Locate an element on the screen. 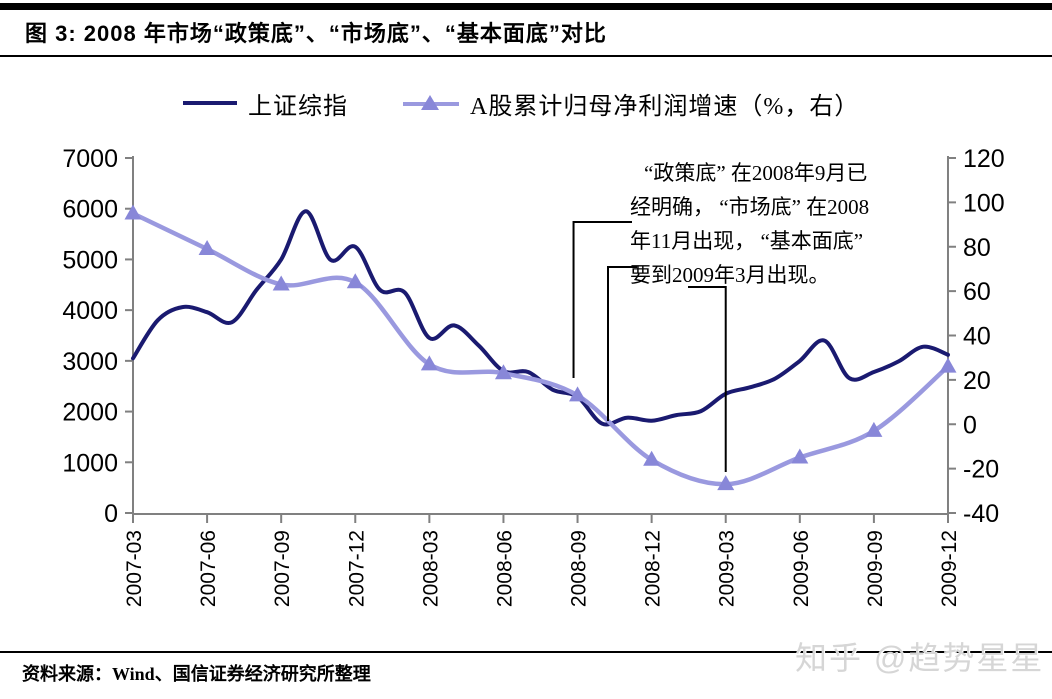 This screenshot has height=699, width=1052. left-axis-tick-label: 7000 is located at coordinates (90, 159).